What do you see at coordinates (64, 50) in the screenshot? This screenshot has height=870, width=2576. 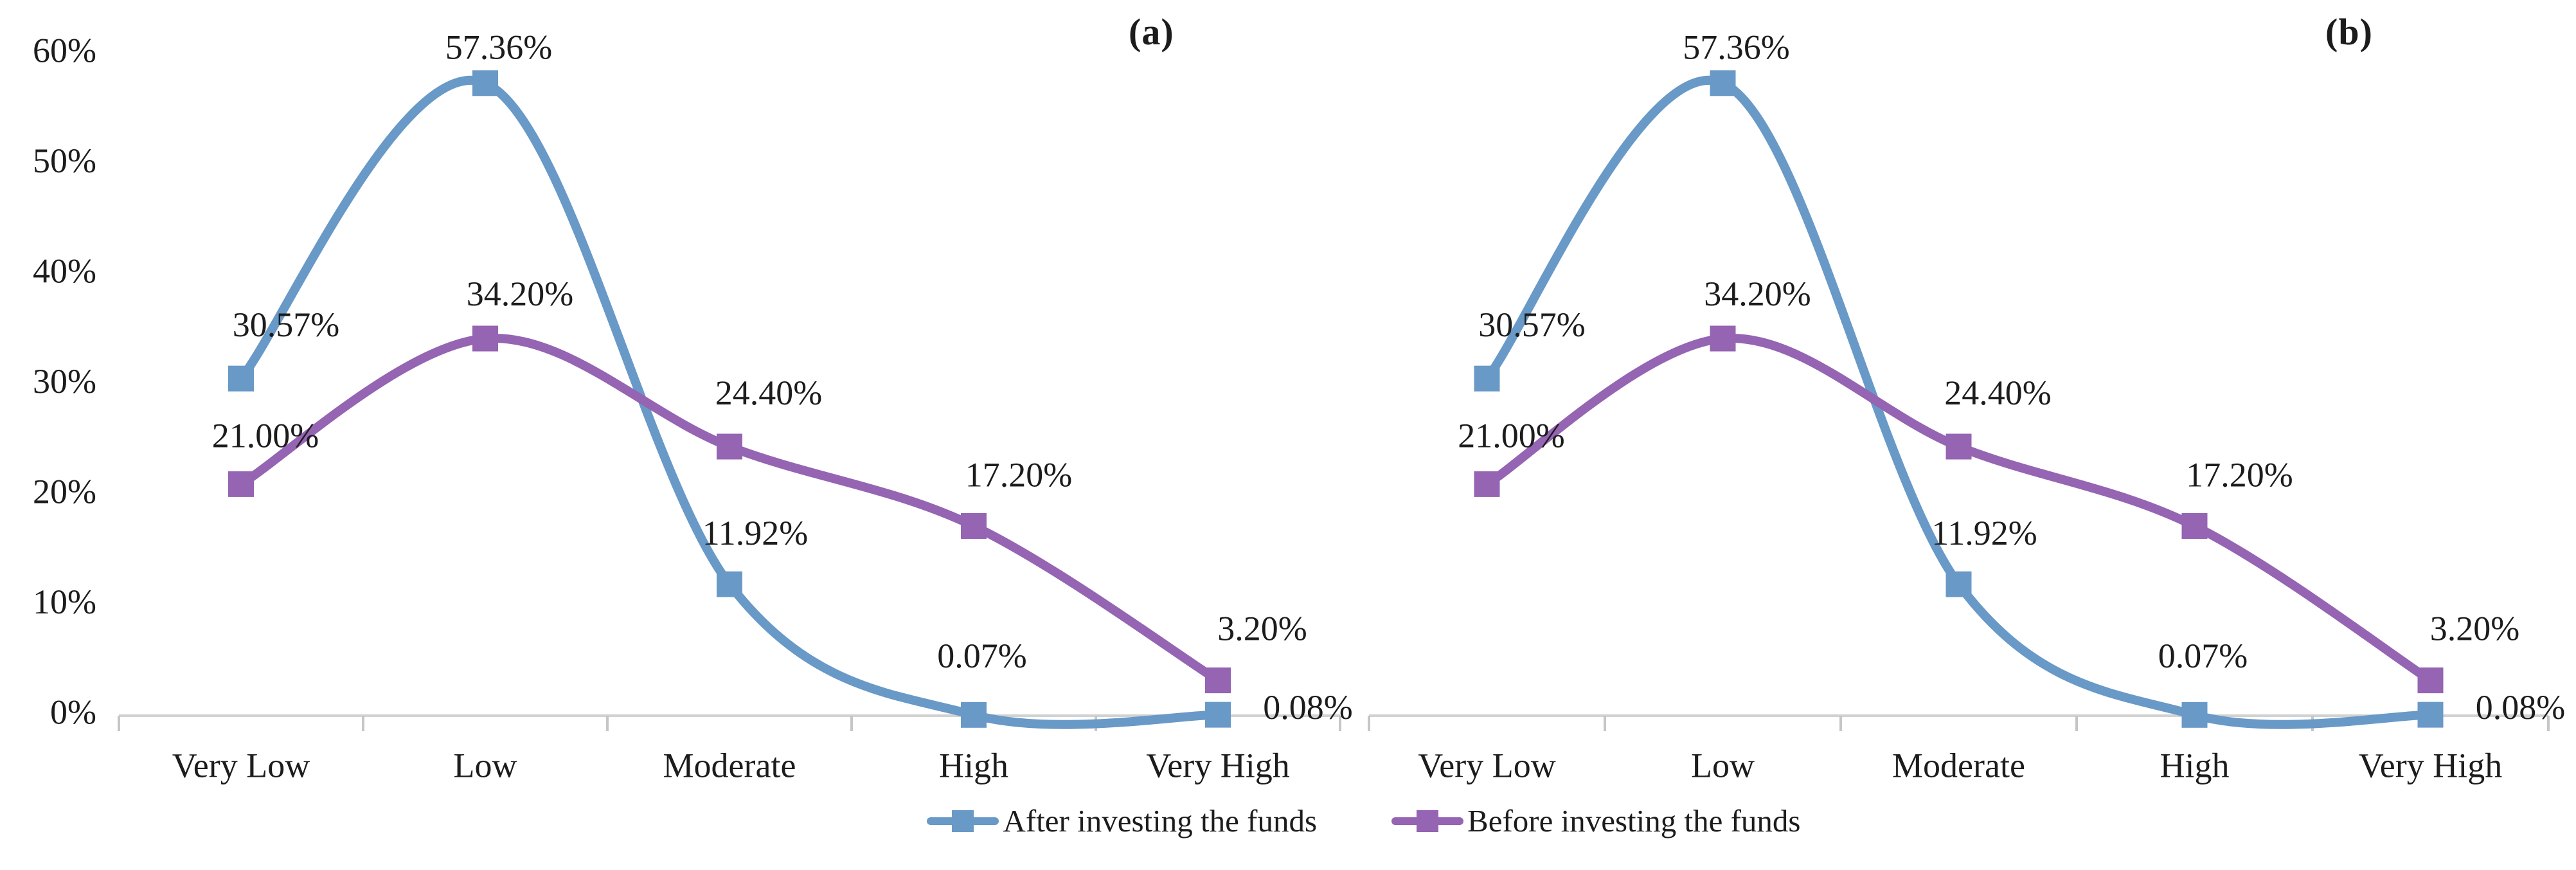 I see `y-axis-tick-label: 60%` at bounding box center [64, 50].